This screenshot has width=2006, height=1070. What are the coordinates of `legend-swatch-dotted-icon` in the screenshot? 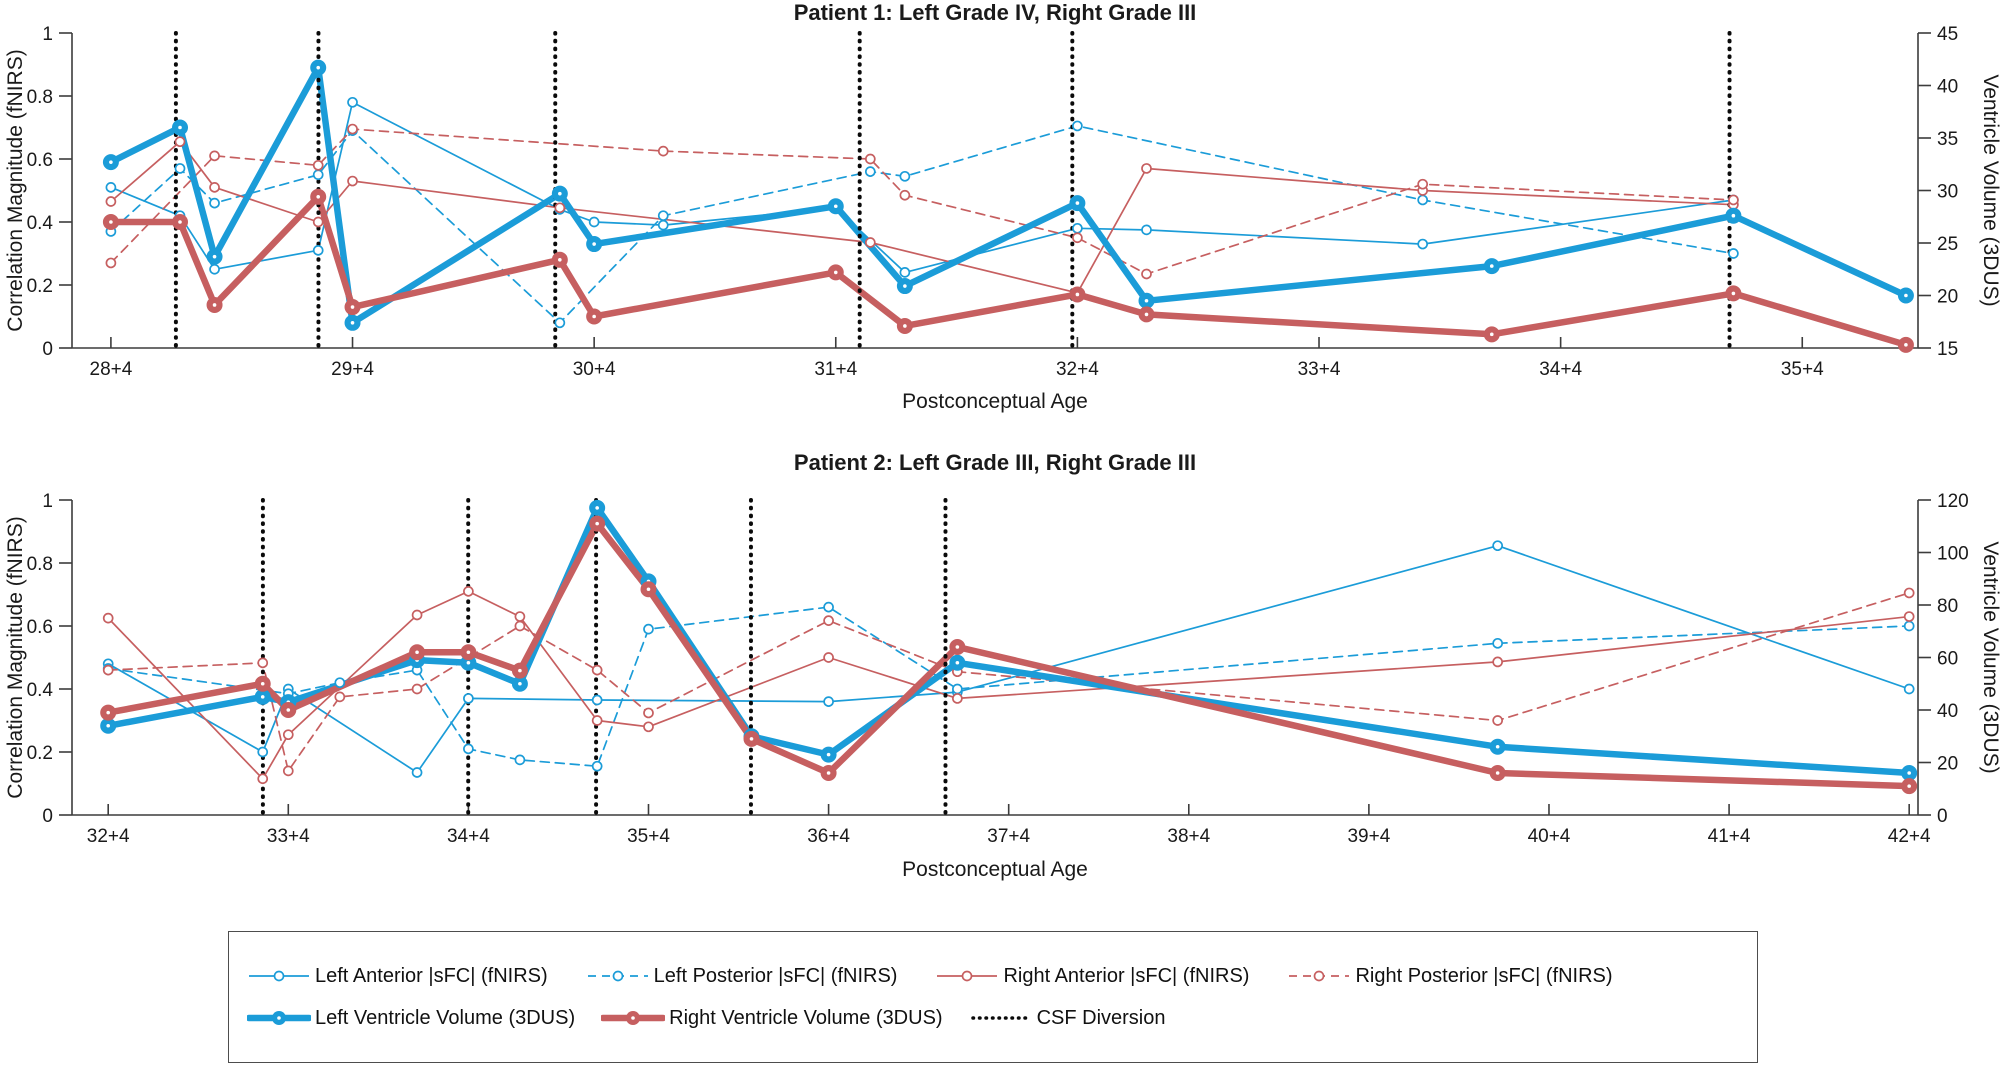 It's located at (1000, 1018).